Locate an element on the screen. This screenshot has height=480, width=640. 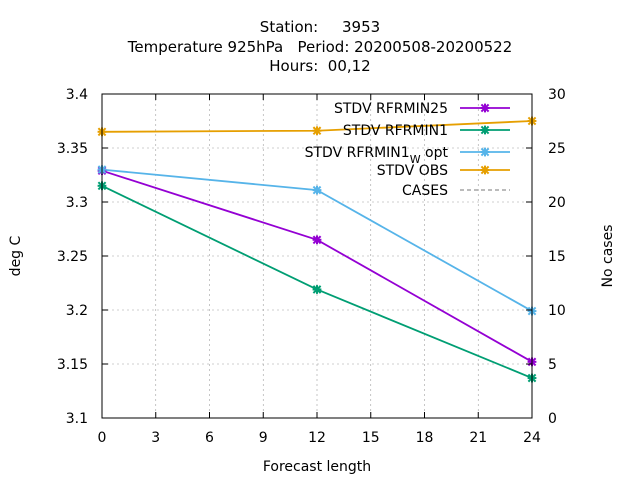
y2-tick-label: 10 is located at coordinates (557, 311).